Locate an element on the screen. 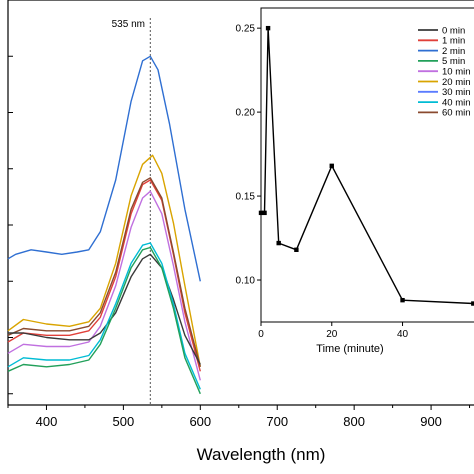 This screenshot has width=474, height=474. main-series-line-0-min is located at coordinates (104, 309).